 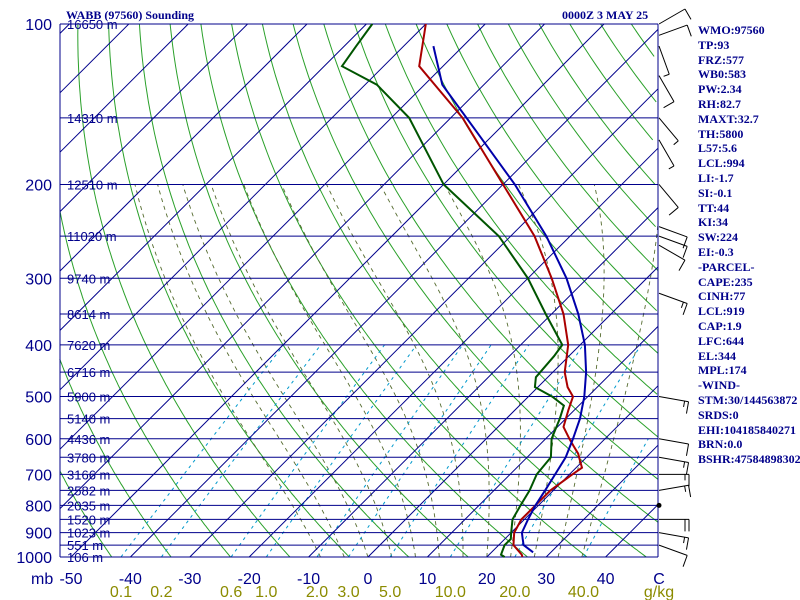 I want to click on height-label: 2582 m, so click(x=88, y=490).